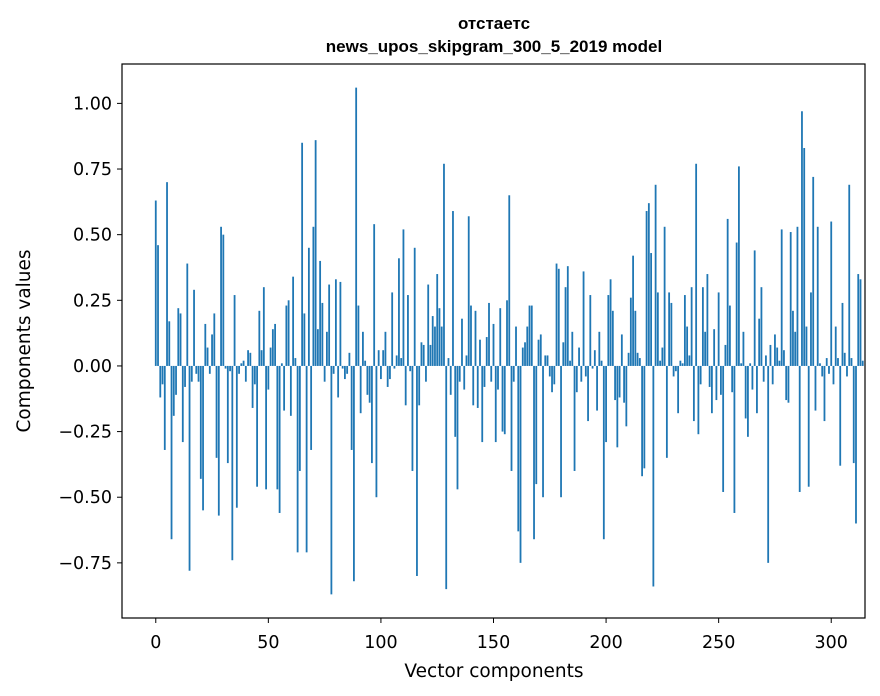 The image size is (880, 696). I want to click on y-tick-label: 0.75, so click(92, 170).